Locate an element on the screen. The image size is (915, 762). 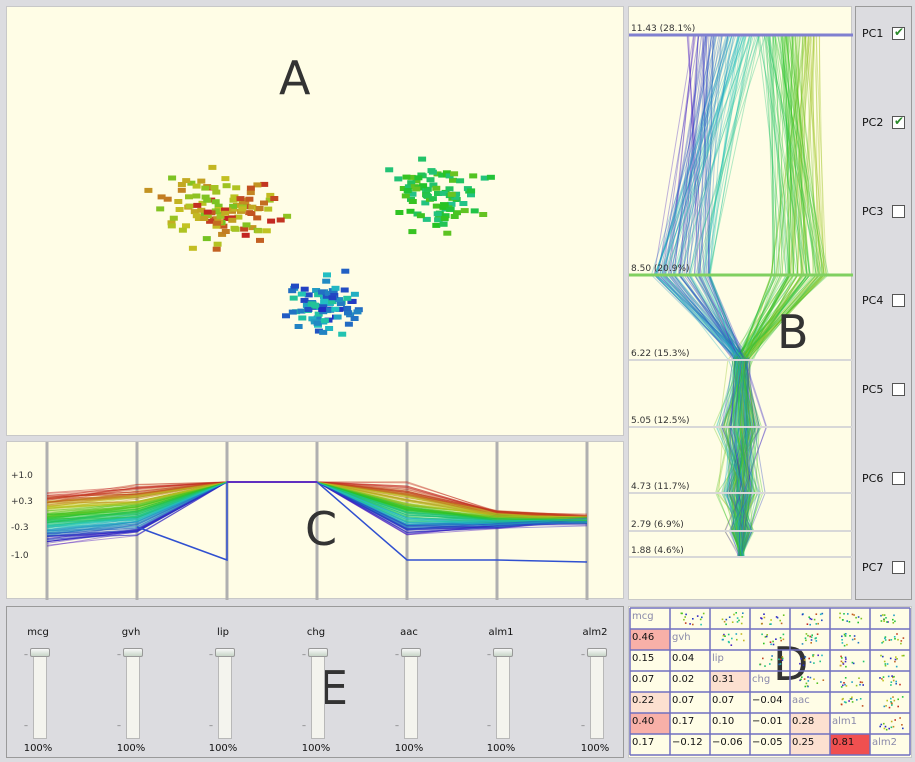
weight-slider-alm1: alm1 – – 100% is located at coordinates (501, 682).